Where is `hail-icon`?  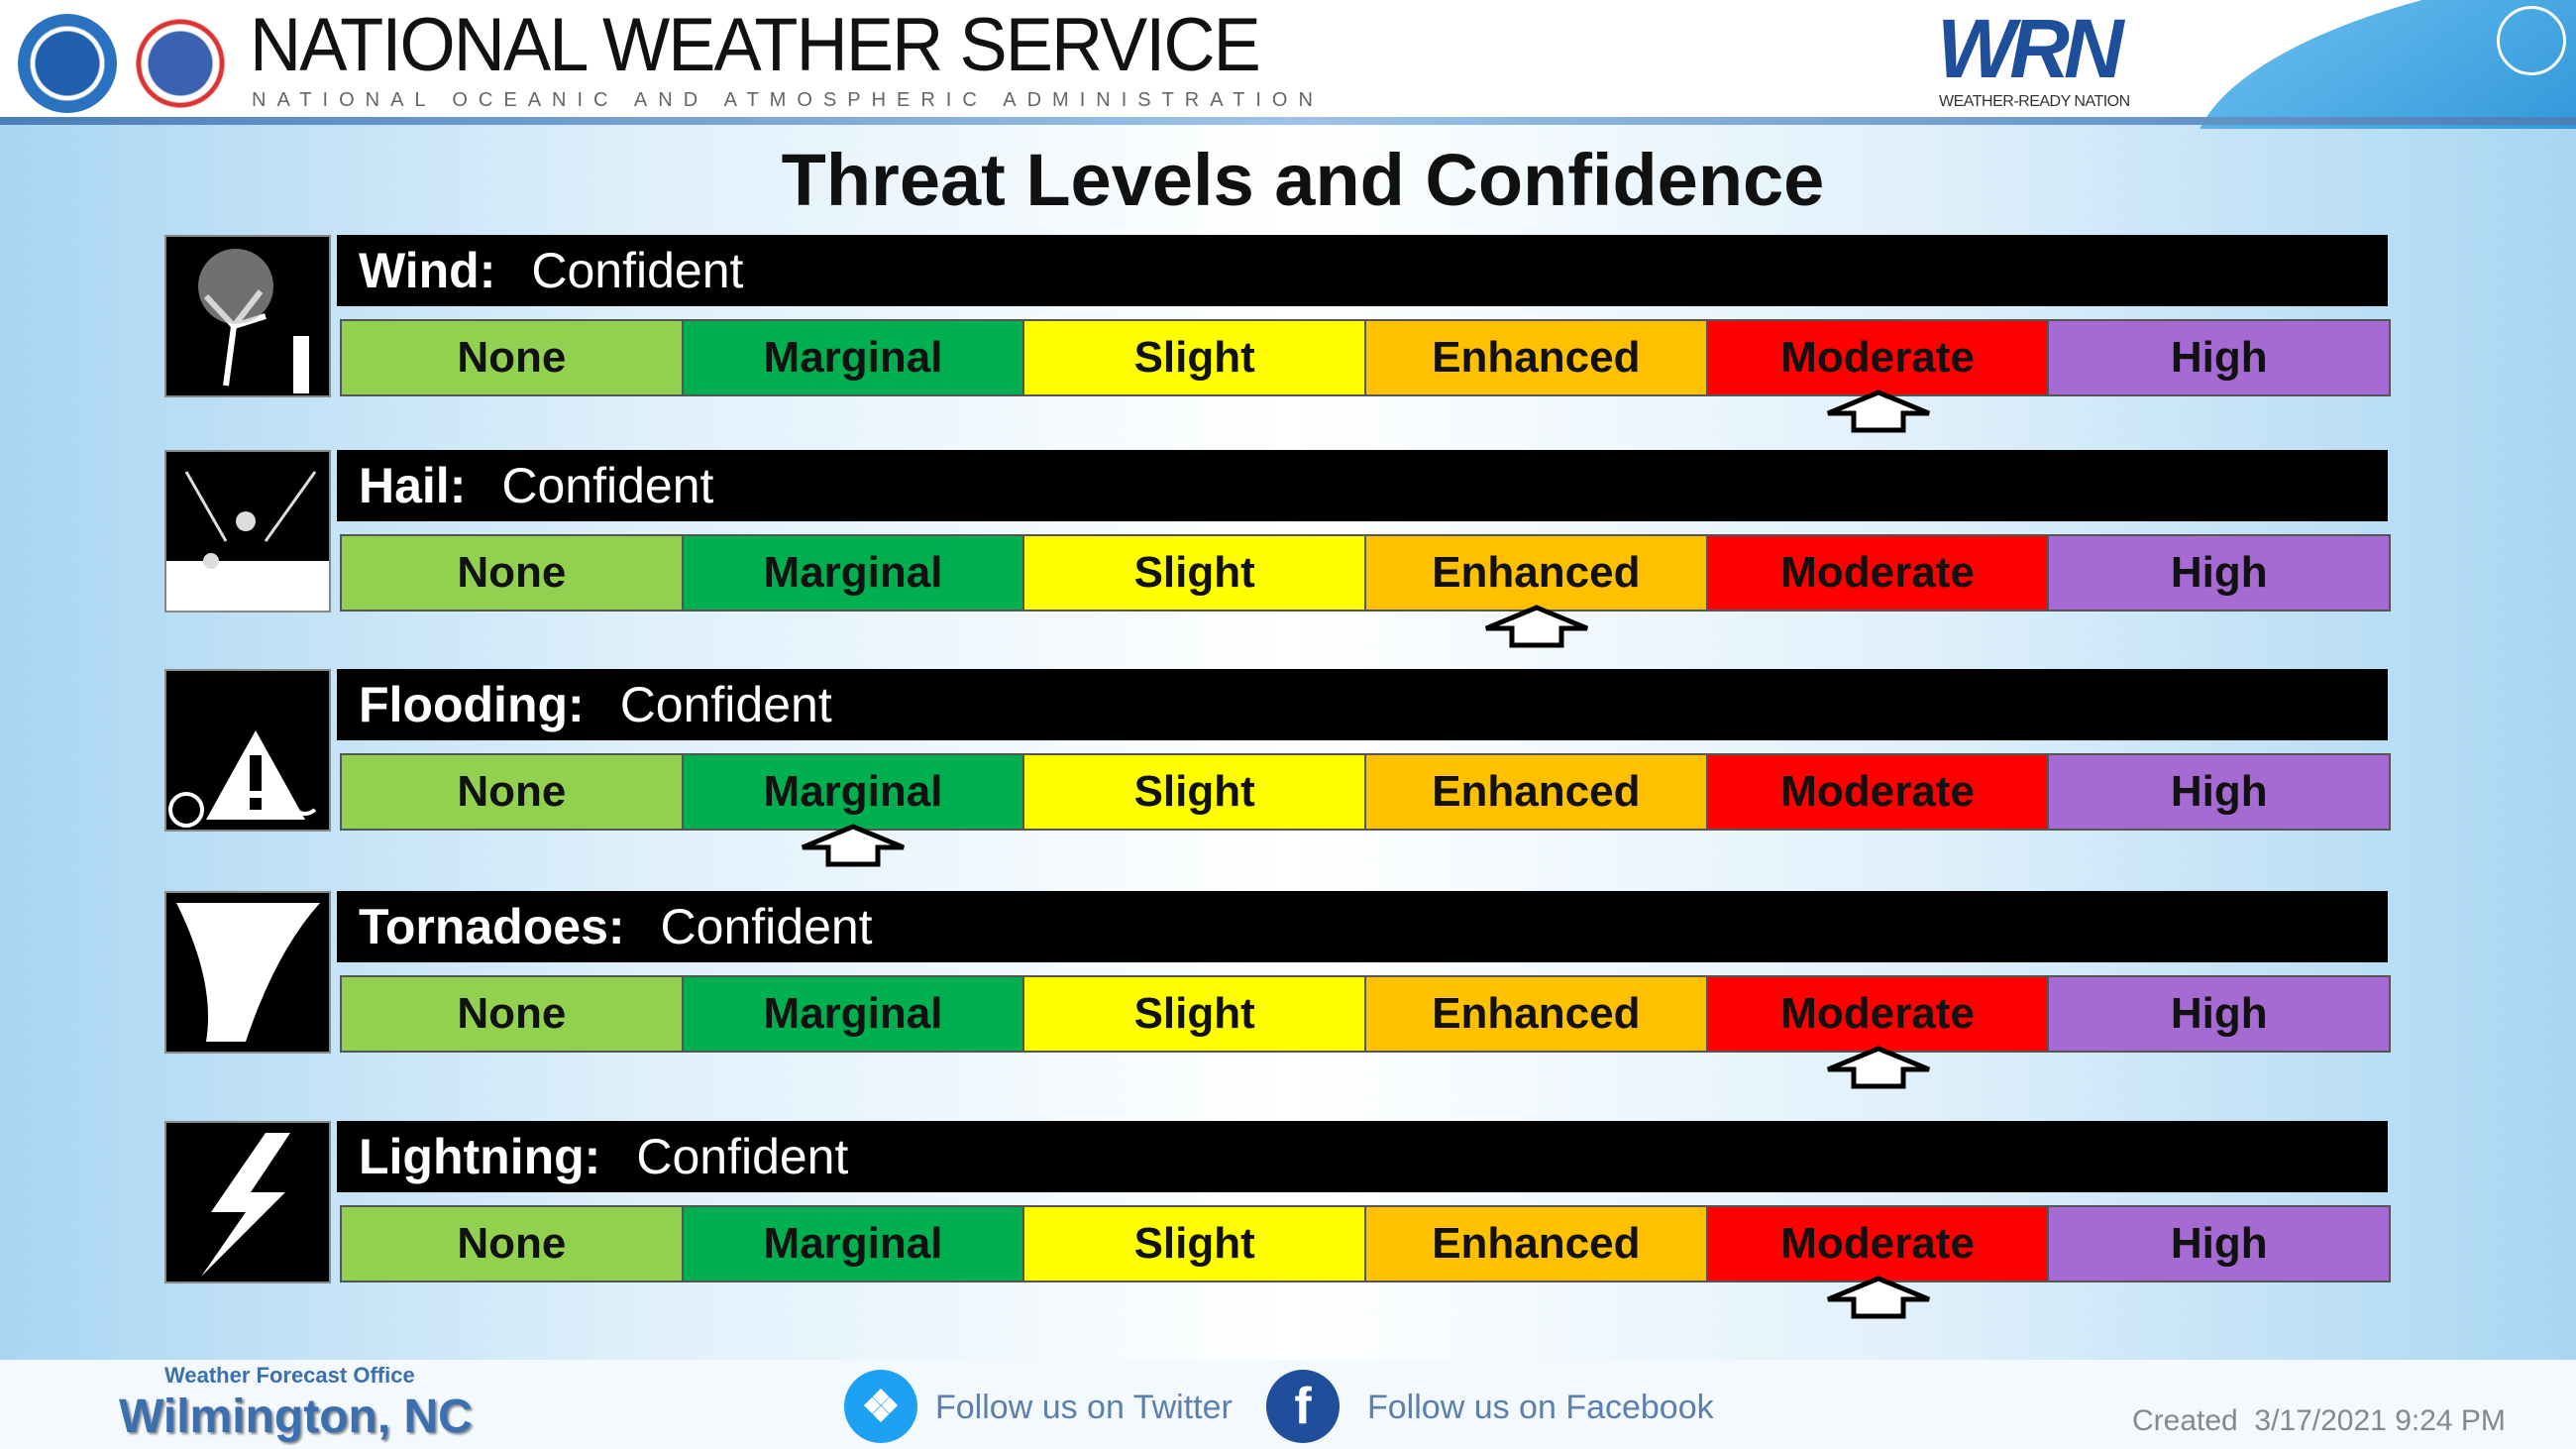 hail-icon is located at coordinates (248, 531).